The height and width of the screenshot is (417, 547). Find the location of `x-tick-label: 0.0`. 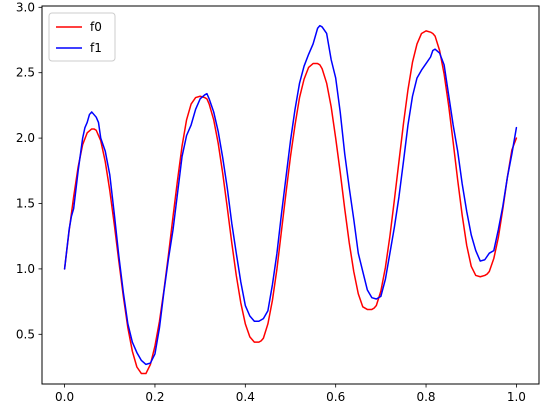

x-tick-label: 0.0 is located at coordinates (64, 397).